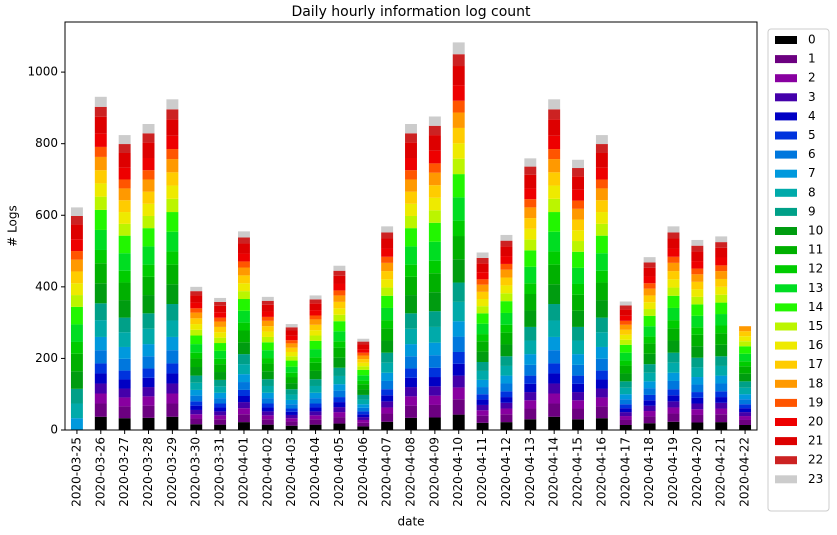 Image resolution: width=837 pixels, height=535 pixels. What do you see at coordinates (673, 472) in the screenshot?
I see `x-tick-label: 2020-04-19` at bounding box center [673, 472].